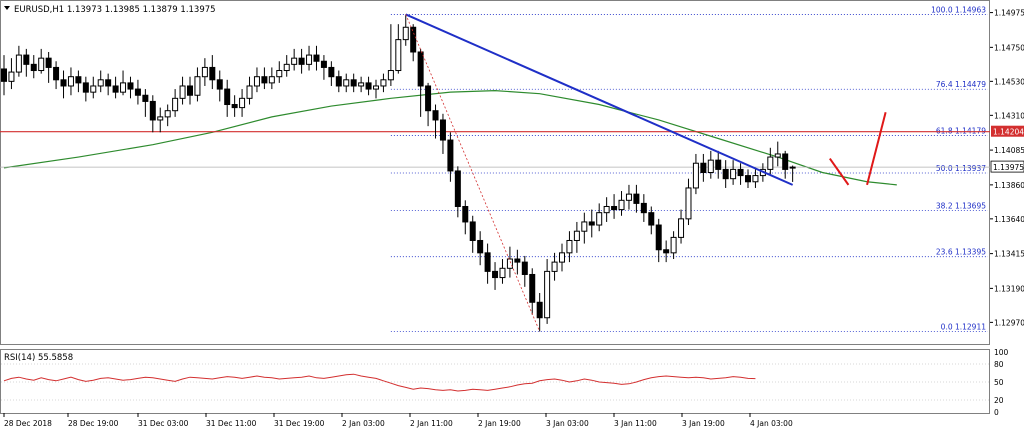  What do you see at coordinates (38, 358) in the screenshot?
I see `rsi-label: RSI(14) 55.5858` at bounding box center [38, 358].